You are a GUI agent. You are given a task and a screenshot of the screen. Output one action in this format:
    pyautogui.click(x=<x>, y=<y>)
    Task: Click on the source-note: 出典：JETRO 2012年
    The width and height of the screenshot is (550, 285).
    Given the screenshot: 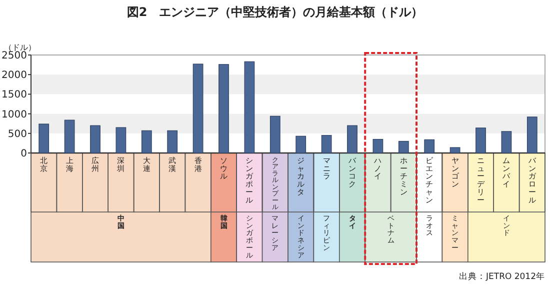 What is the action you would take?
    pyautogui.click(x=502, y=276)
    